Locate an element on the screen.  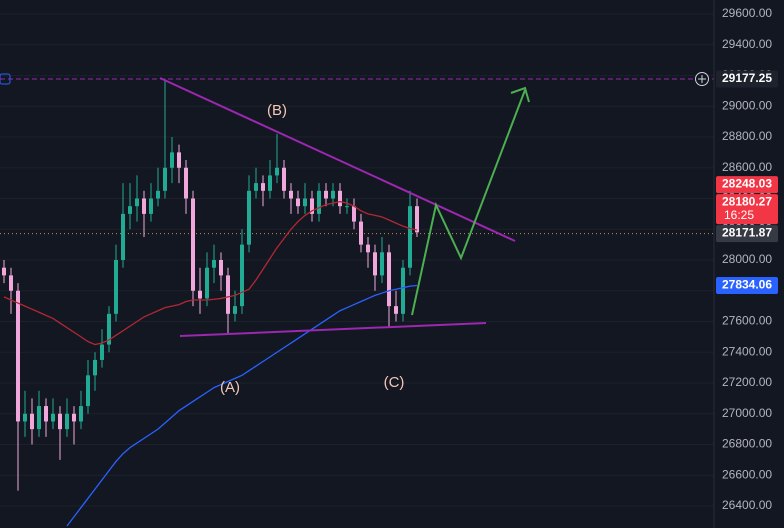
price-tag-label: 29177.25 is located at coordinates (747, 78).